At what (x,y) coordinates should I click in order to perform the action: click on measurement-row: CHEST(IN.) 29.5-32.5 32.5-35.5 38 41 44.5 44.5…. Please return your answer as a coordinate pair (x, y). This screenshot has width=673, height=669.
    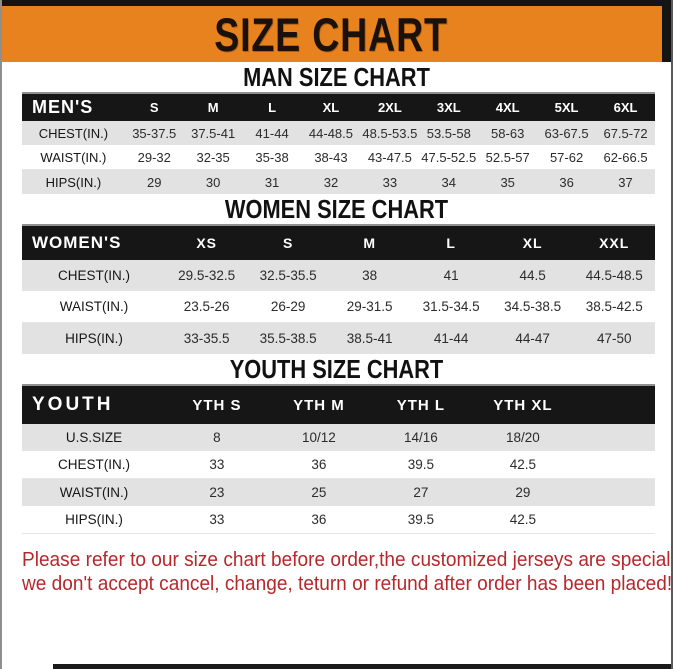
    Looking at the image, I should click on (338, 275).